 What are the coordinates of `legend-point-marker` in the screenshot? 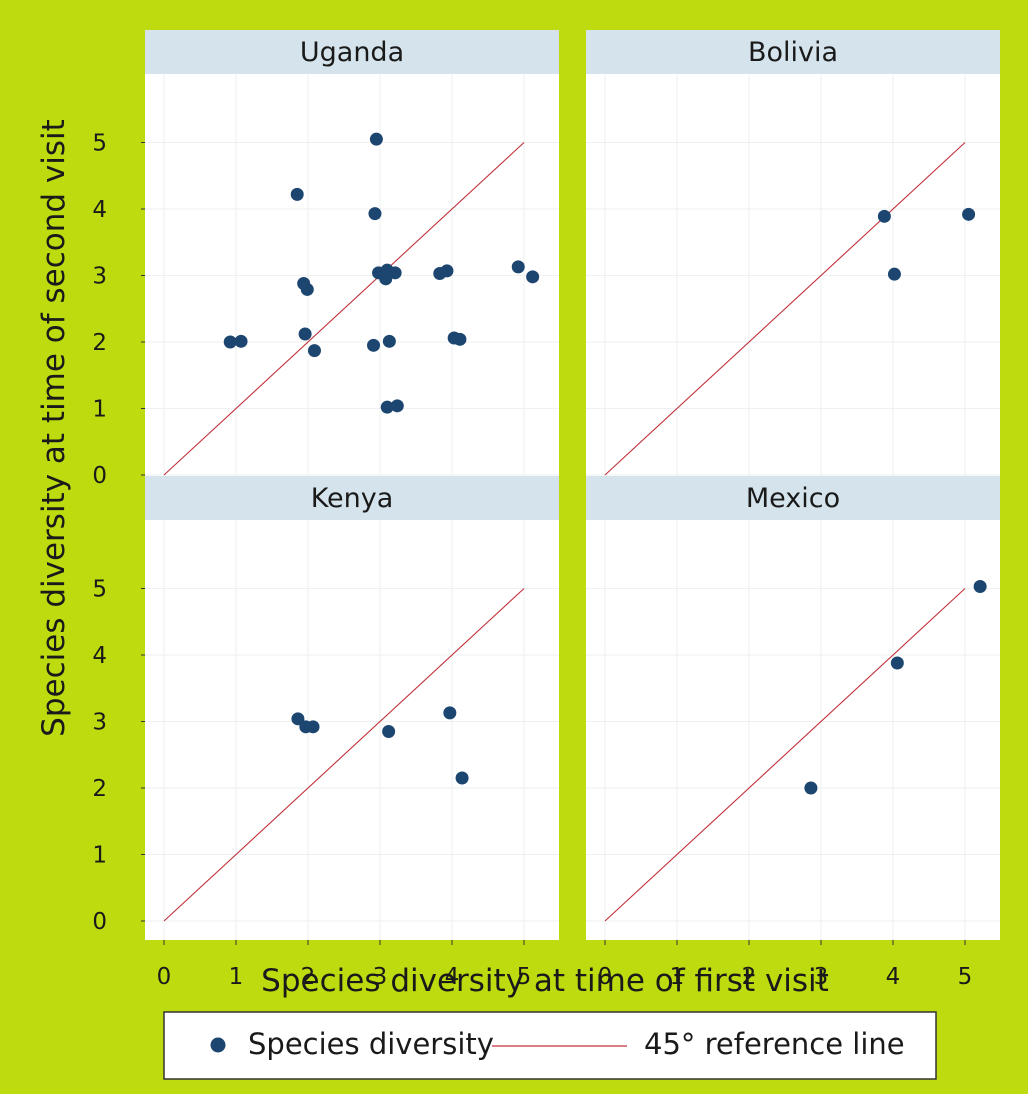 It's located at (218, 1045).